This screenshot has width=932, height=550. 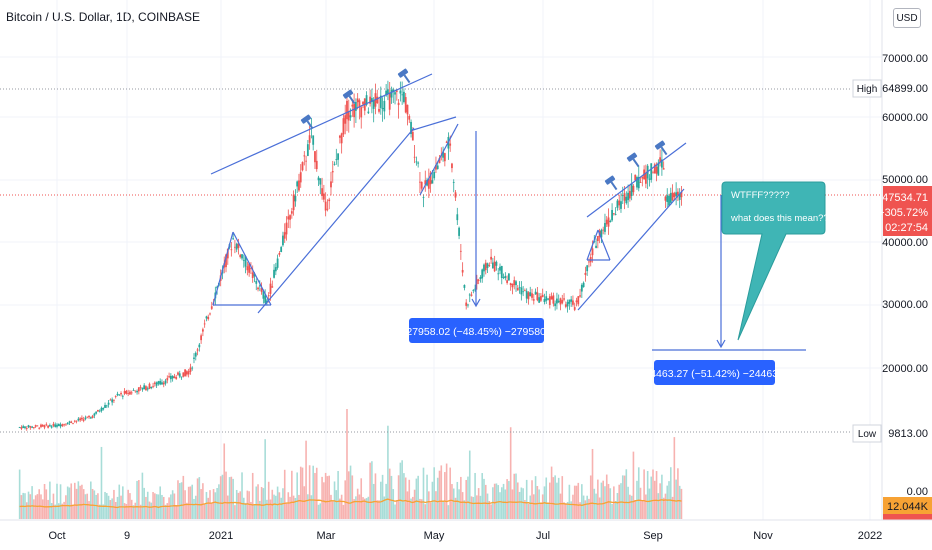 I want to click on time-axis: Oct 9 2021 Mar May Jul Sep Nov 2022, so click(x=466, y=530).